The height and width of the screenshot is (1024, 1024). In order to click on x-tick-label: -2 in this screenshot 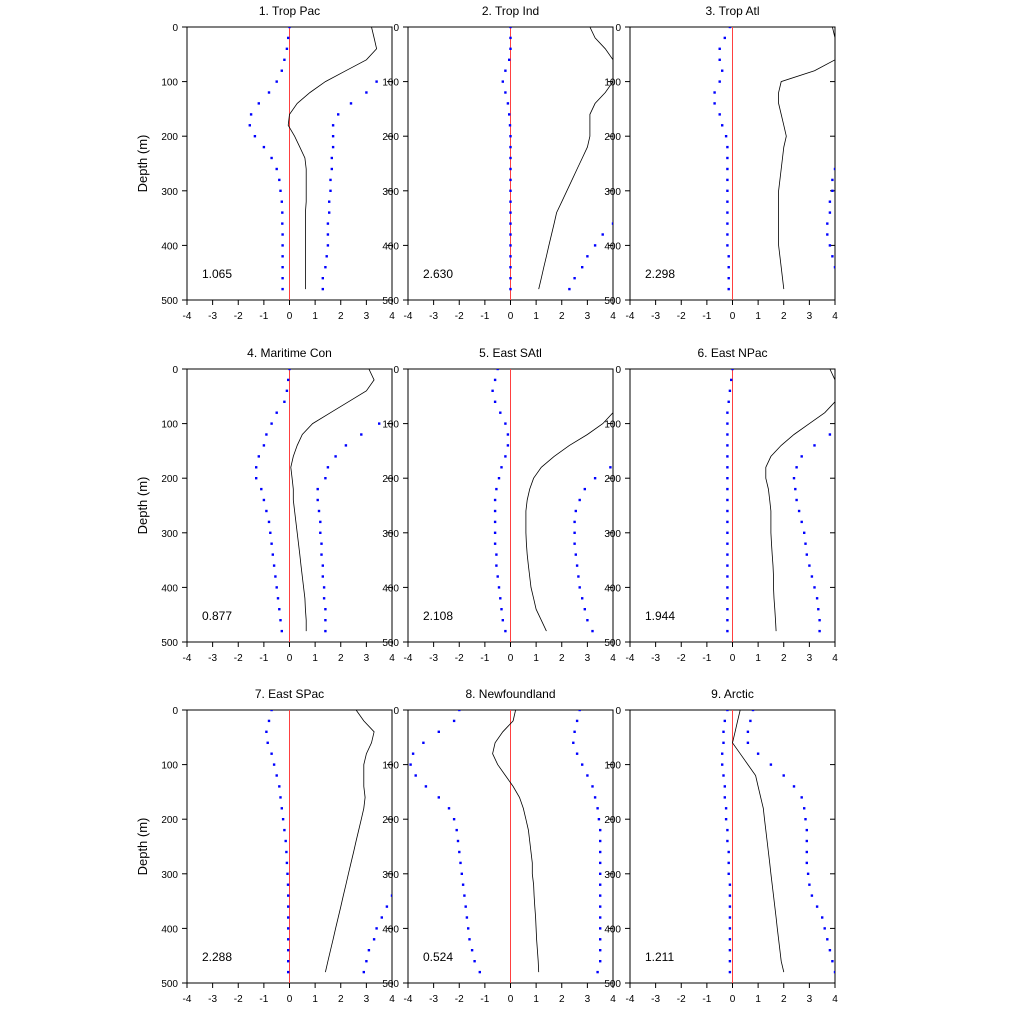, I will do `click(238, 999)`.